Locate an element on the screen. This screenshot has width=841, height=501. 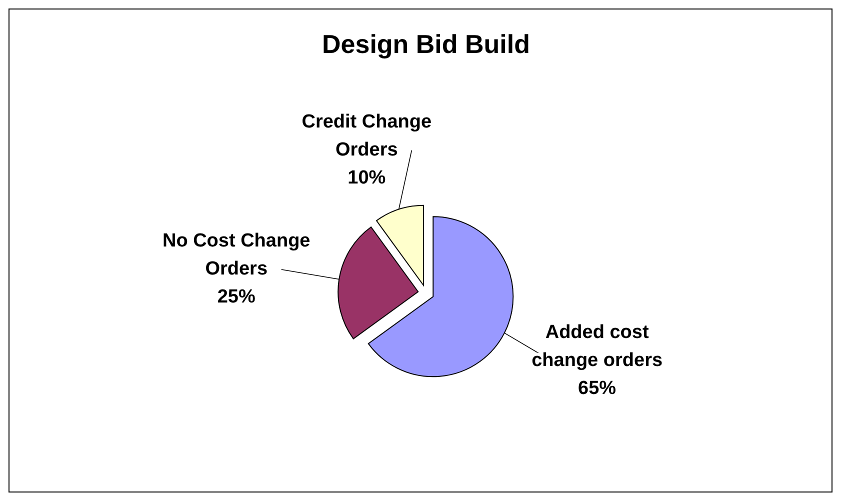
slice-label: Credit Change Orders is located at coordinates (367, 135).